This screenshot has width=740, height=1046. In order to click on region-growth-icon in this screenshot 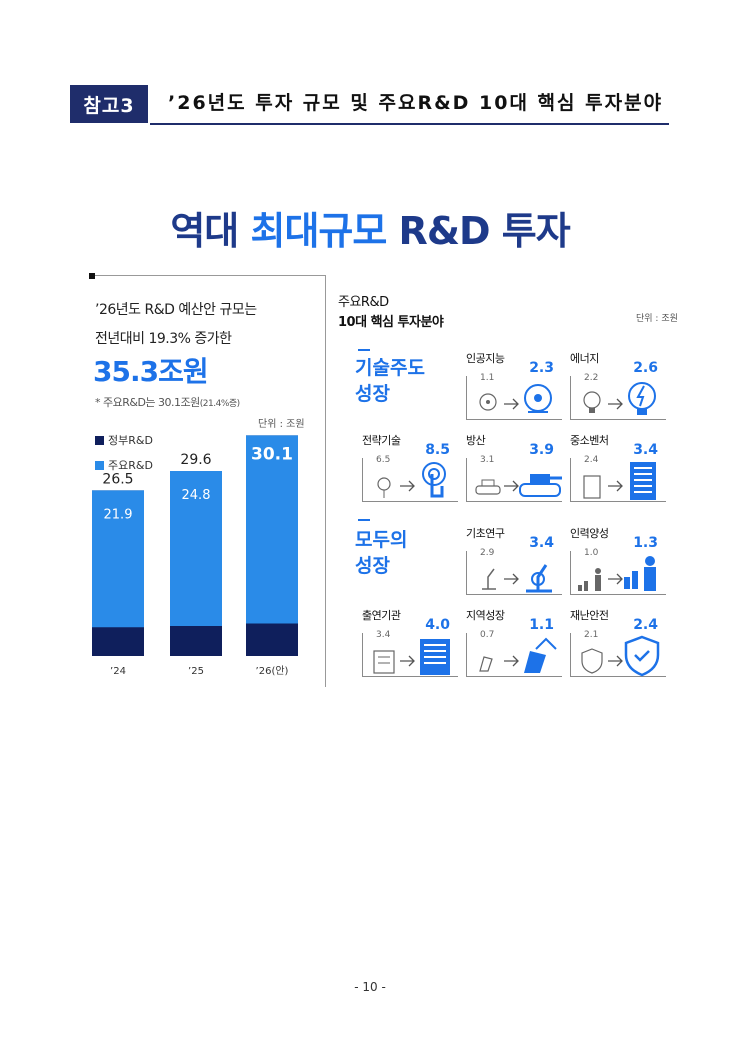, I will do `click(540, 655)`.